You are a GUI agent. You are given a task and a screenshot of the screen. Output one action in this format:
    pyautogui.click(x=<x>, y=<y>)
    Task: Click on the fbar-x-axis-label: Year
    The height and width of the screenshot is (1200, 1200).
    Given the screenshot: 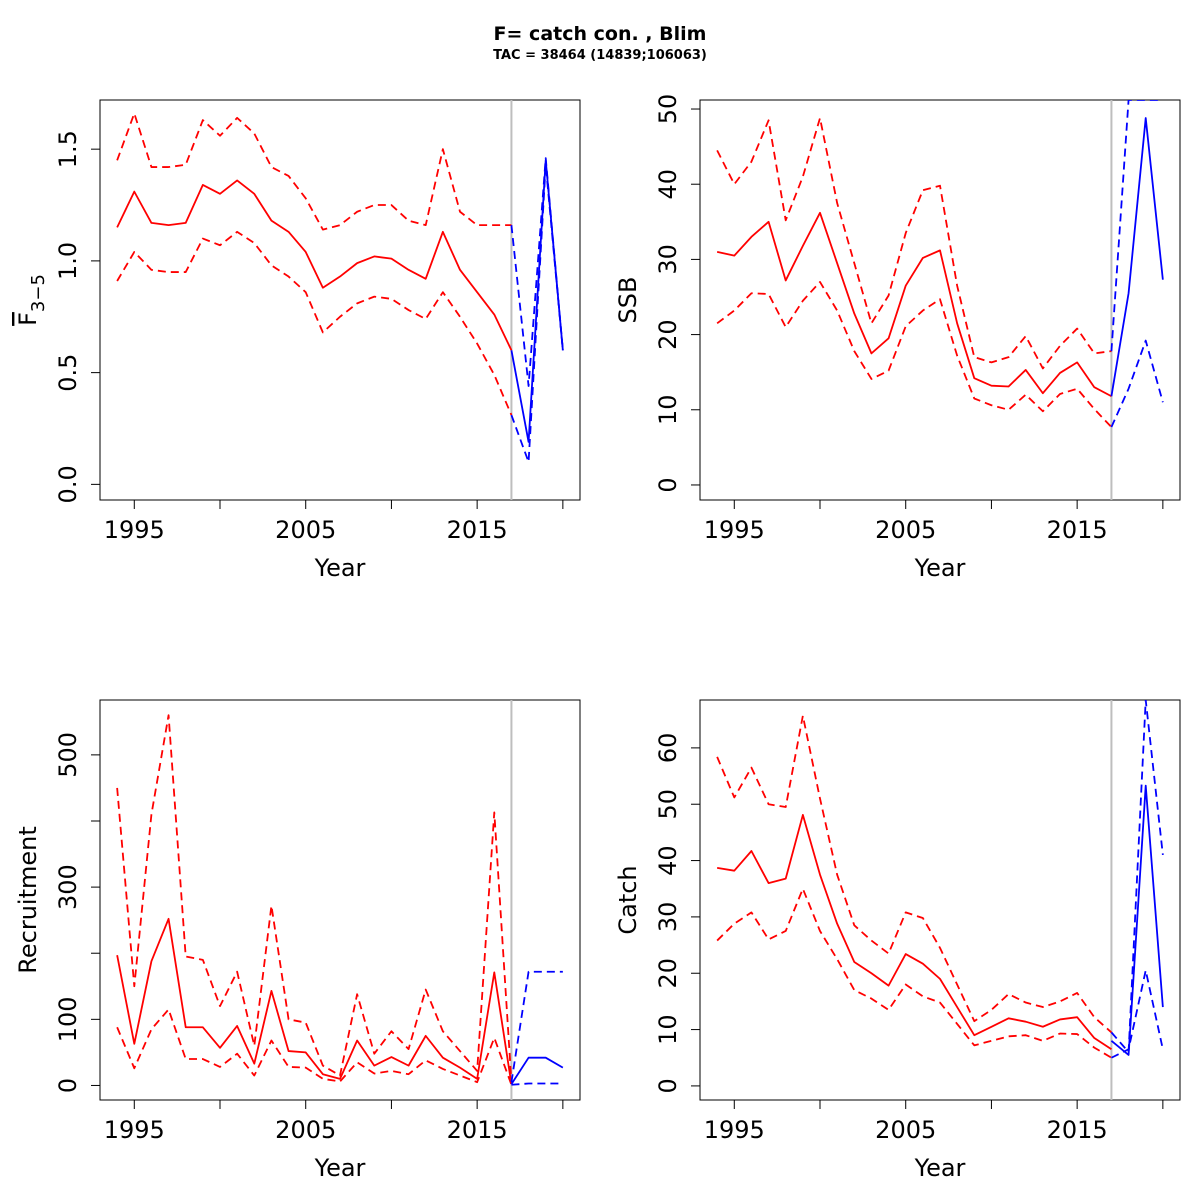 What is the action you would take?
    pyautogui.click(x=340, y=568)
    